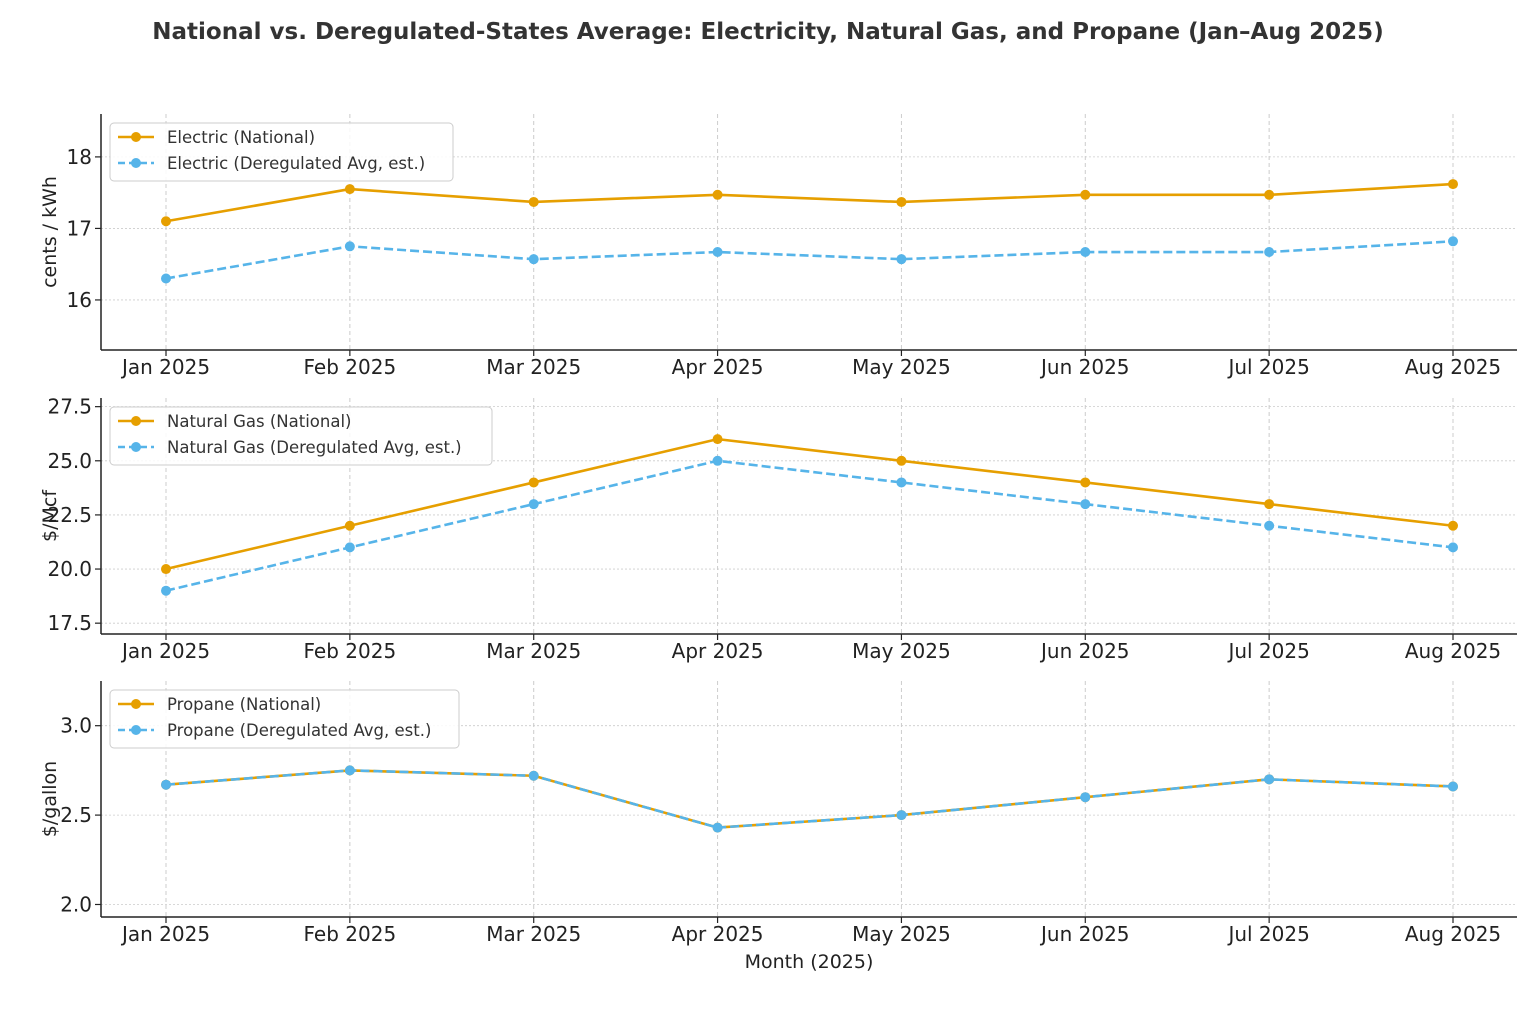 This screenshot has width=1536, height=1028. I want to click on y-tick-label: 27.5, so click(69, 407).